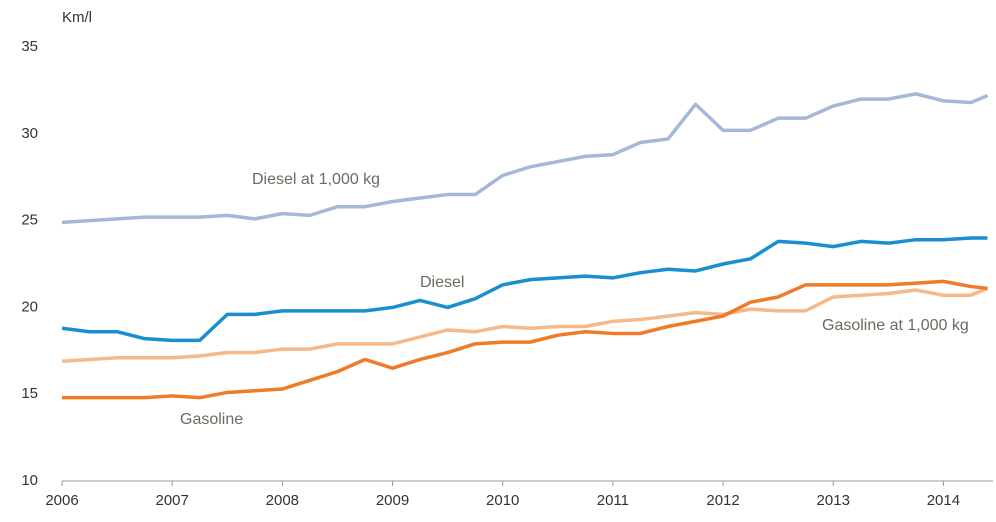 This screenshot has height=522, width=996. Describe the element at coordinates (525, 324) in the screenshot. I see `series-line` at that location.